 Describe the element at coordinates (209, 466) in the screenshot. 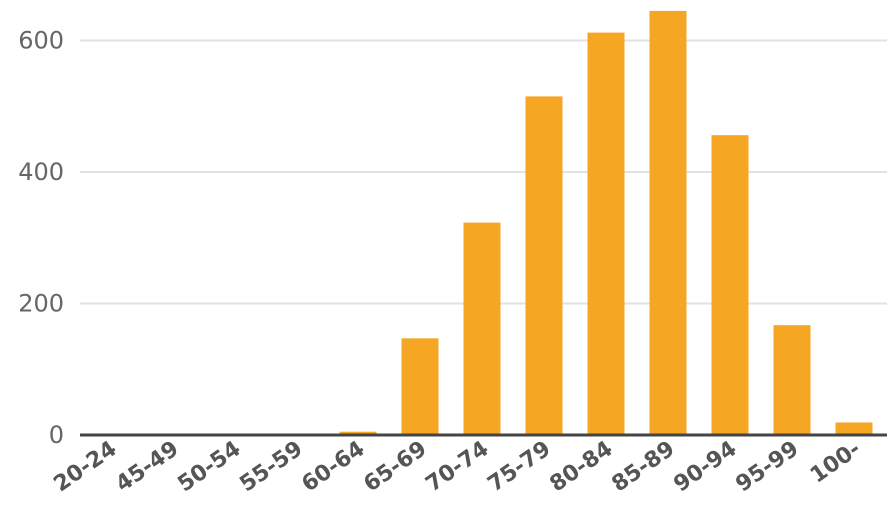

I see `x-tick-label: 50-54` at that location.